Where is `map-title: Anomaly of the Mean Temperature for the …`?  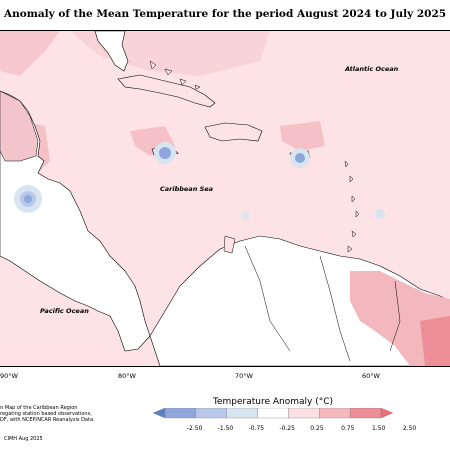 map-title: Anomaly of the Mean Temperature for the … is located at coordinates (225, 14).